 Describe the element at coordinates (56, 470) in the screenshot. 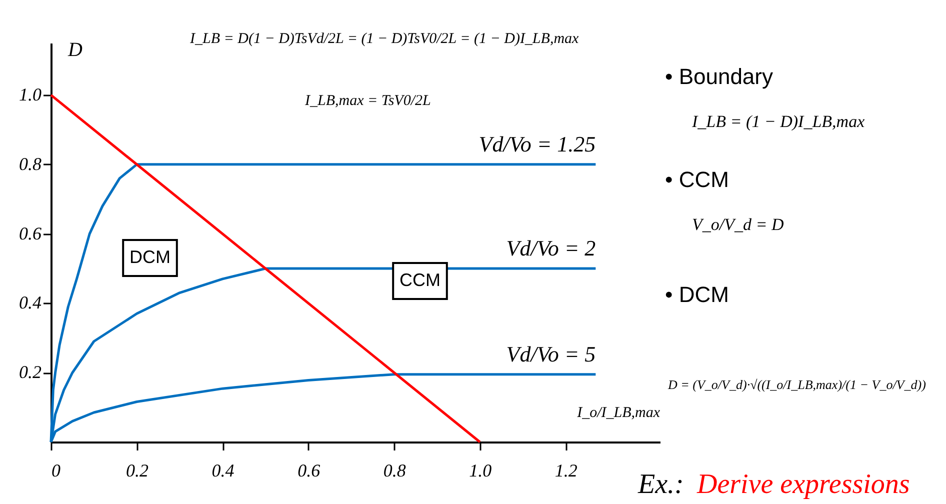

I see `x-tick-label: 0` at that location.